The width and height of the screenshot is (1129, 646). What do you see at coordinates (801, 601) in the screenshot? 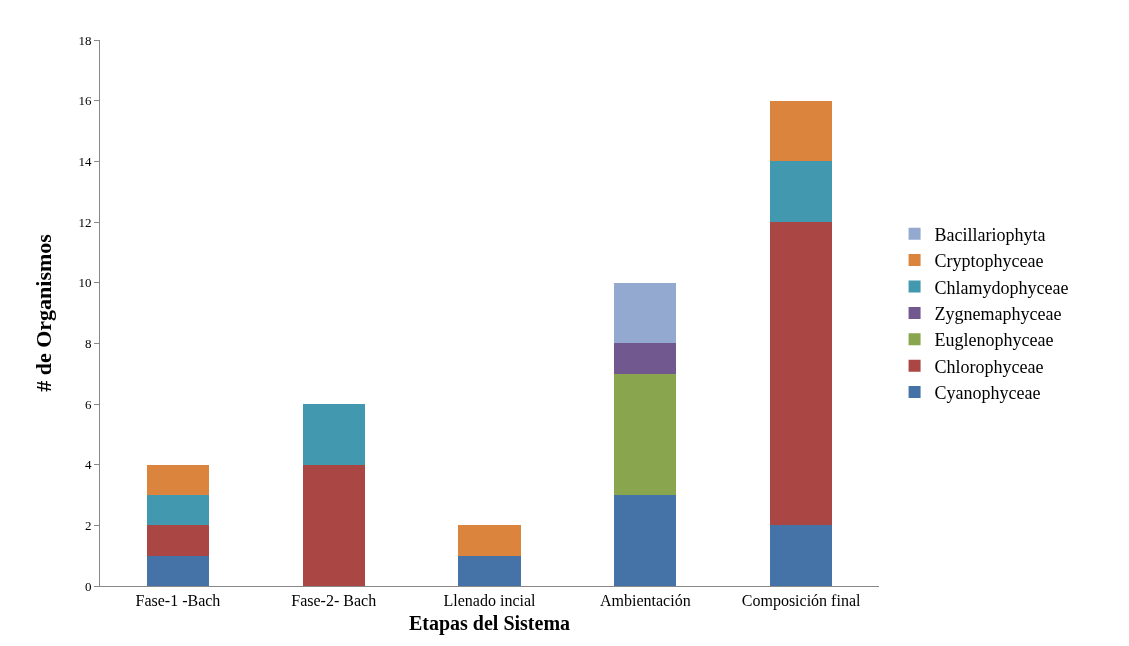
I see `x-tick-label: Composición final` at bounding box center [801, 601].